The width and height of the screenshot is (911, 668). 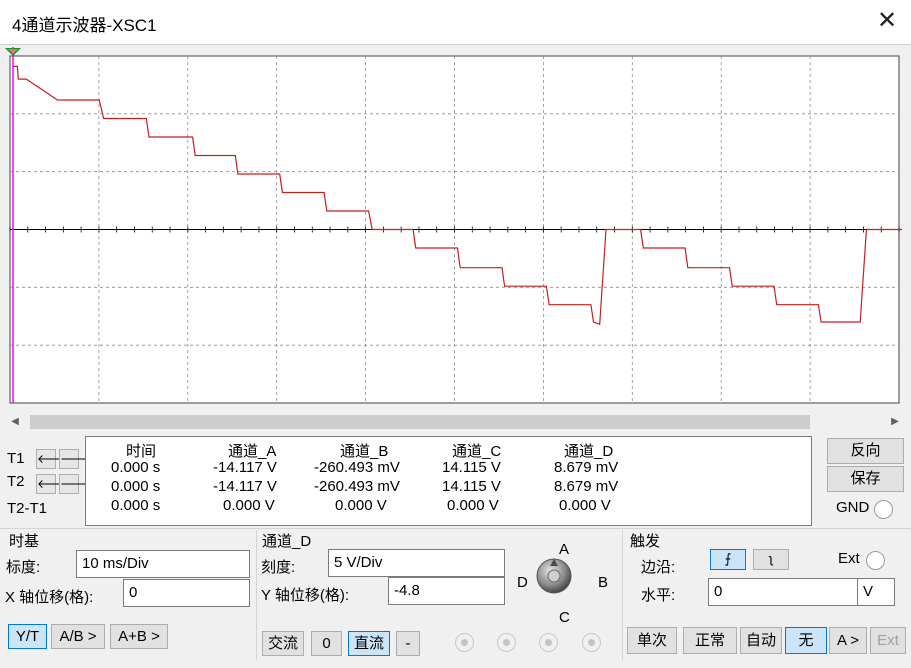 I want to click on t1-channel-c: 14.115 V, so click(x=471, y=467).